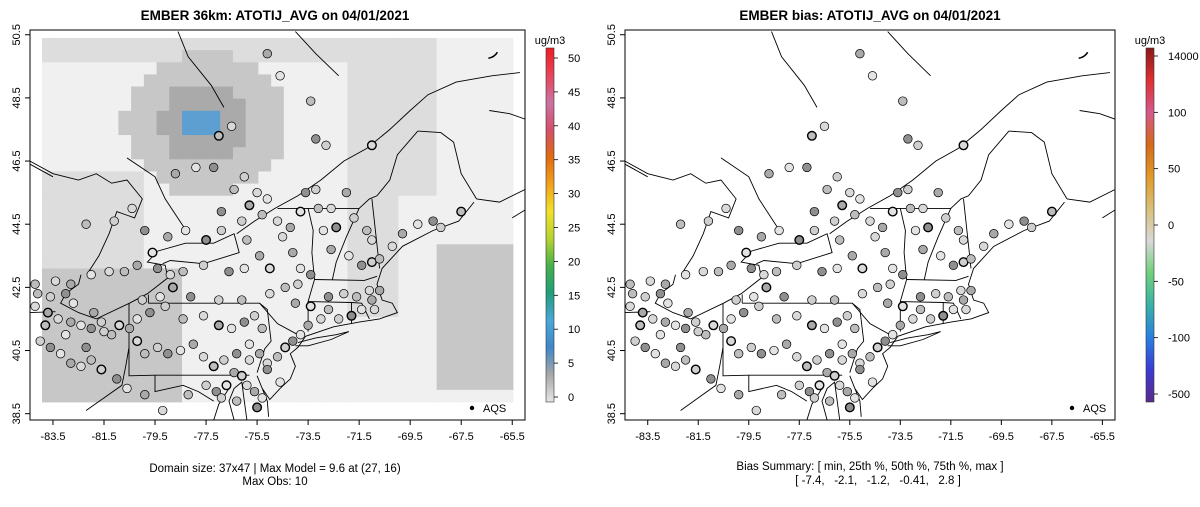 This screenshot has height=507, width=1200. Describe the element at coordinates (494, 409) in the screenshot. I see `left-legend-label: AQS` at that location.